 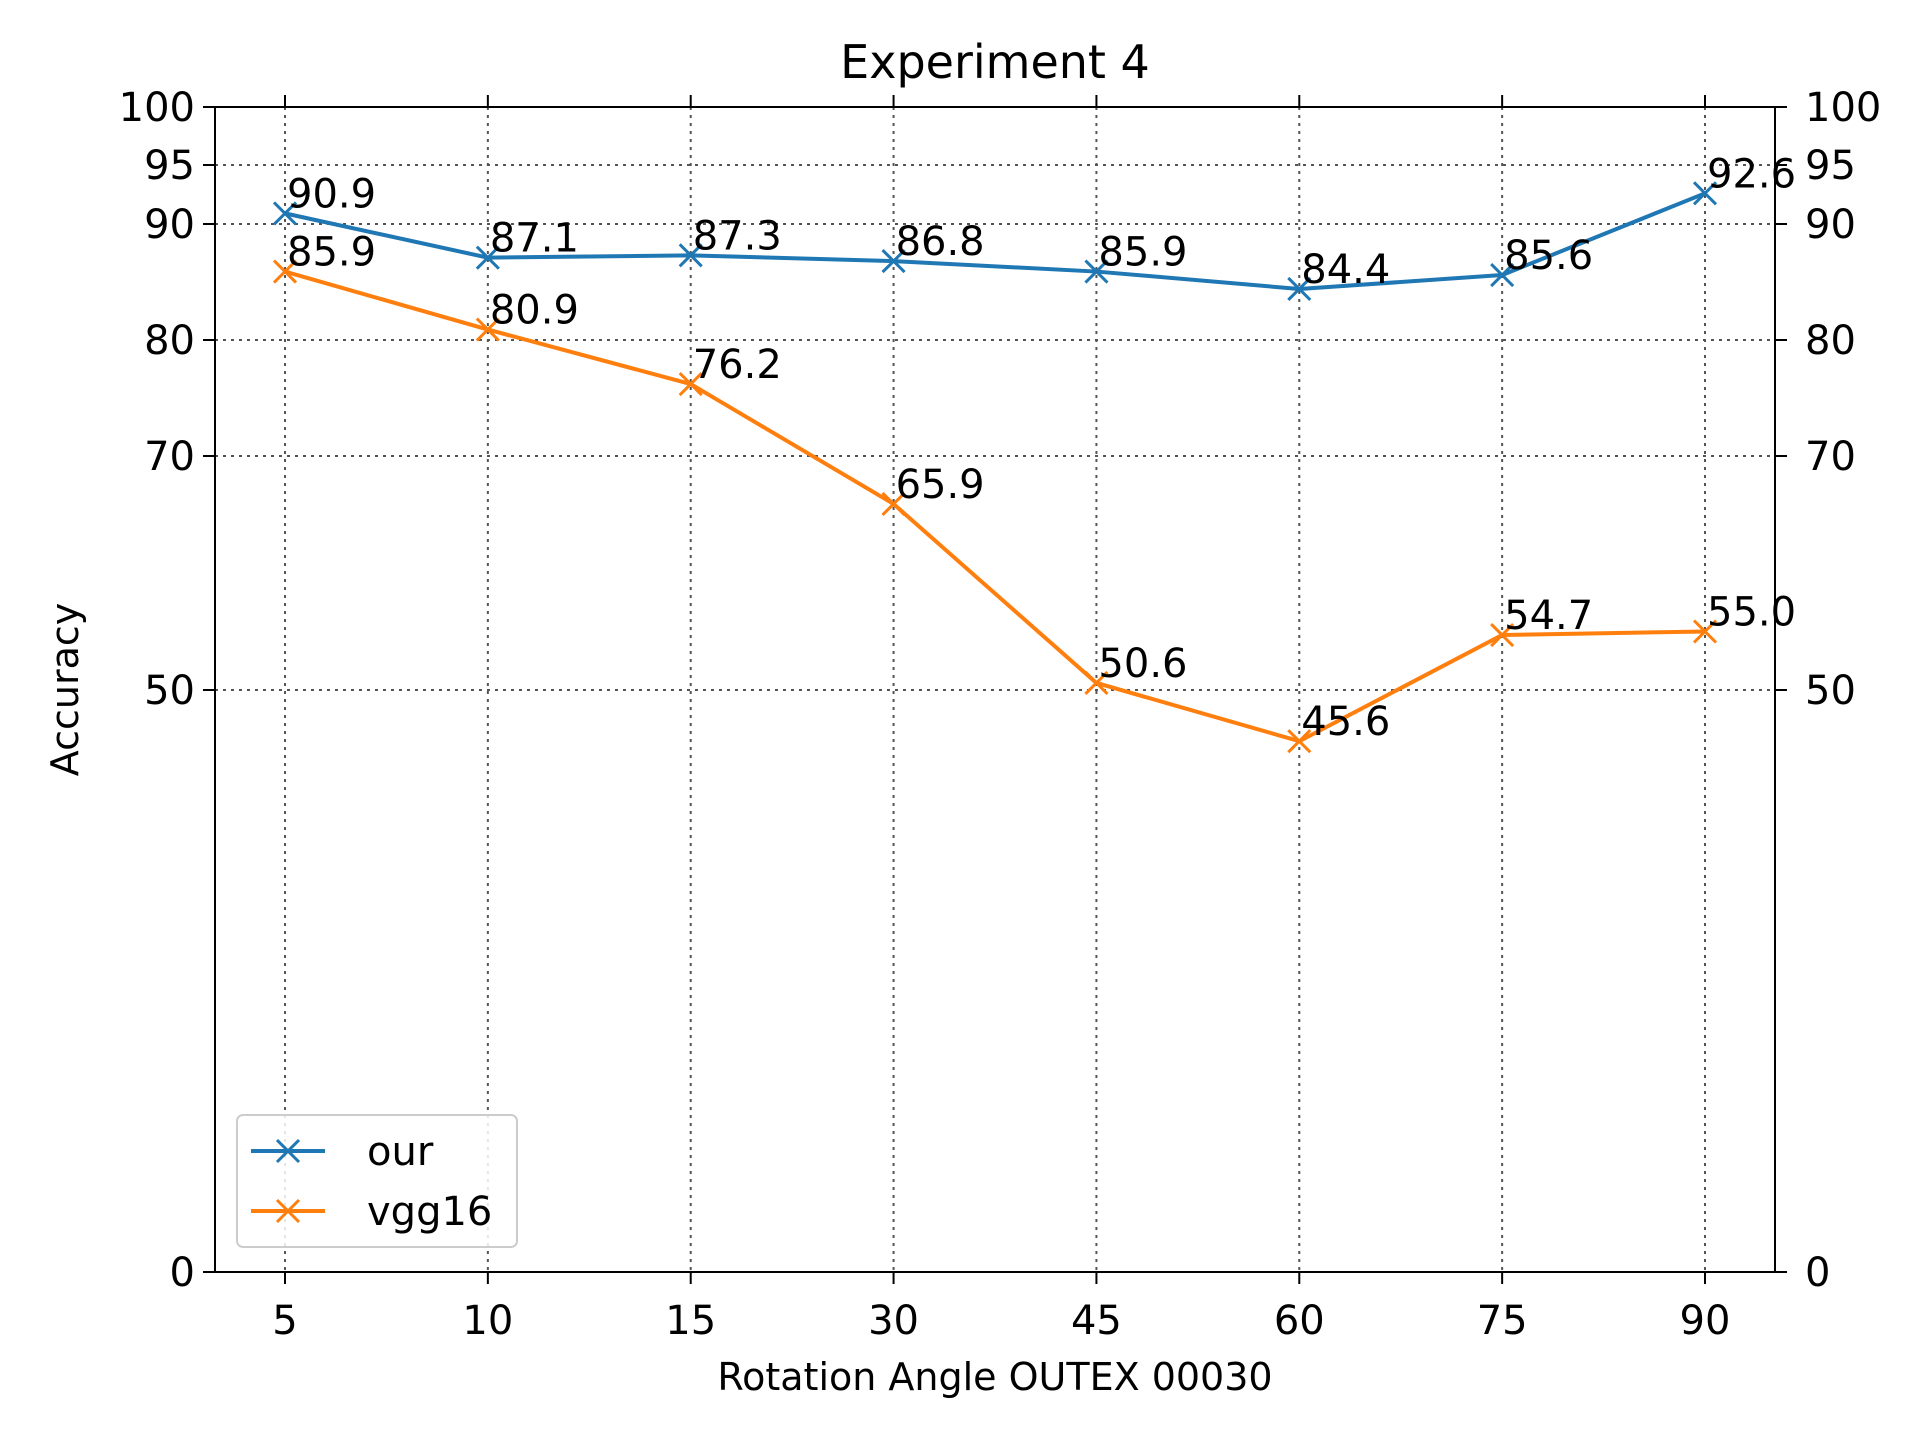 I want to click on y-right-tick-label: 50, so click(x=1830, y=691).